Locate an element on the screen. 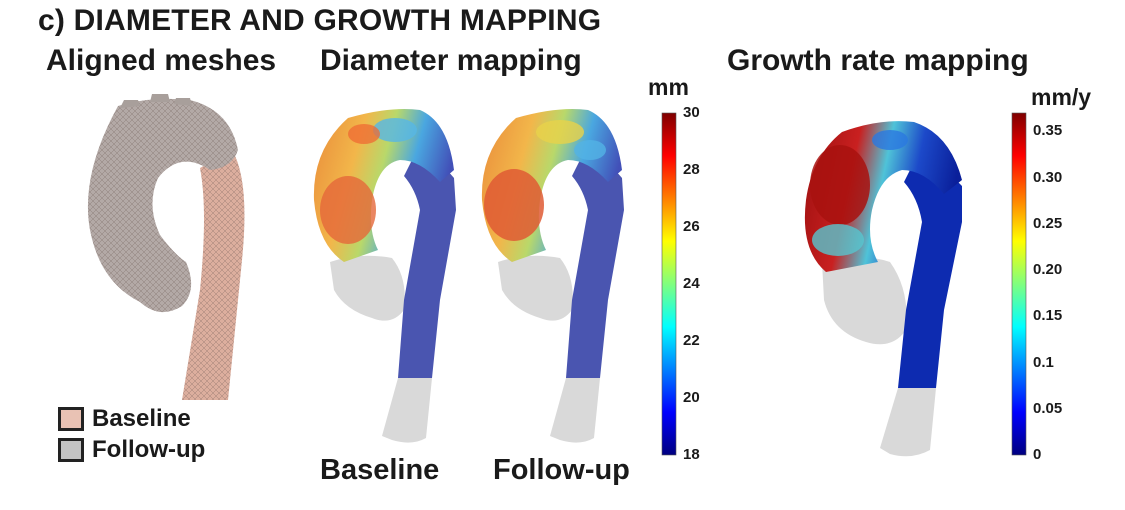  growth-unit-label: mm/y is located at coordinates (1061, 97).